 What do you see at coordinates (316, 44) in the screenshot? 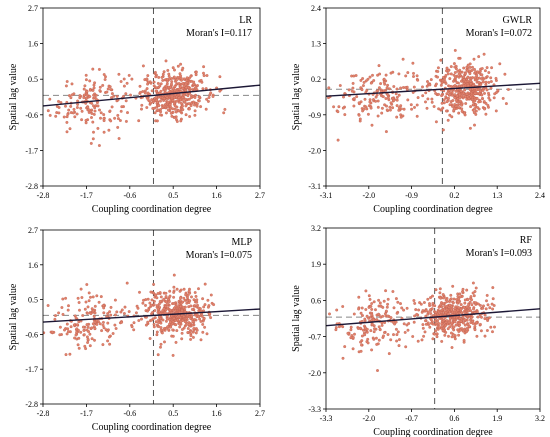
I see `y-tick-label: 1.3` at bounding box center [316, 44].